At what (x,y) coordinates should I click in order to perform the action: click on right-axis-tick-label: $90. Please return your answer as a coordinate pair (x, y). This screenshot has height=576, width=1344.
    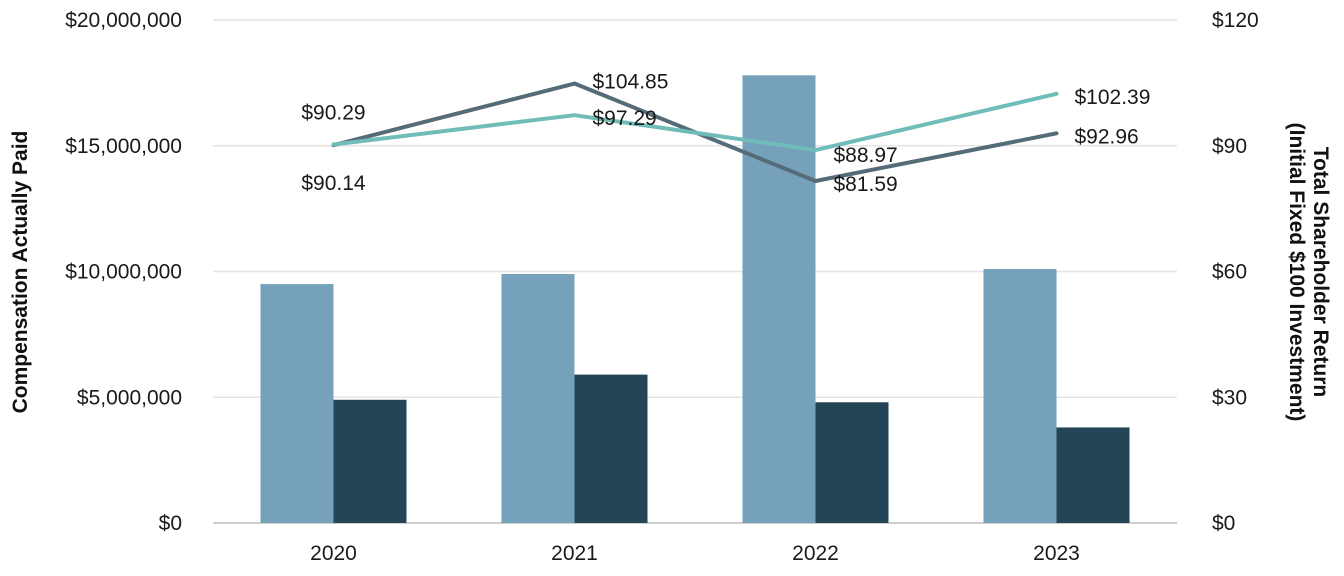
    Looking at the image, I should click on (1229, 146).